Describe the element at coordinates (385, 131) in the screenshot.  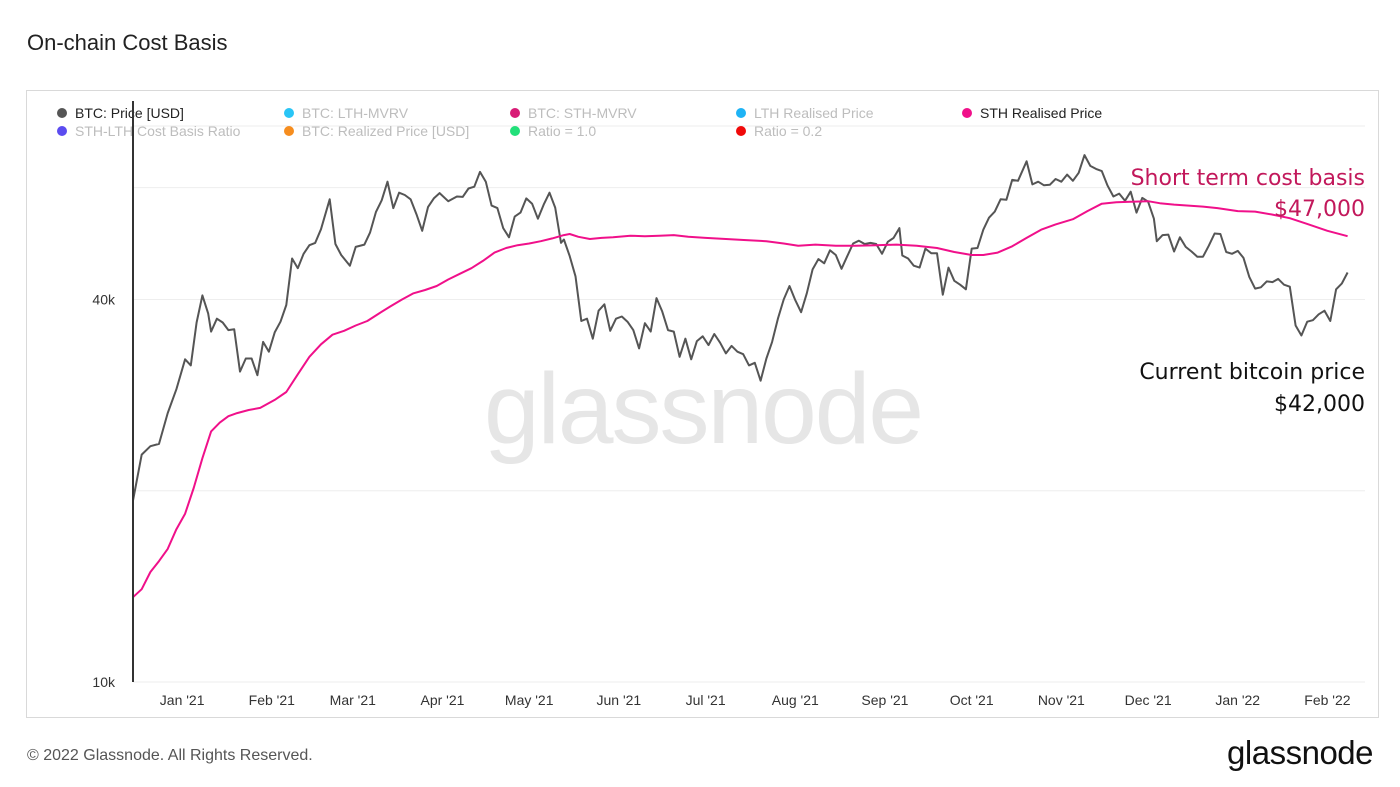
I see `legend-item: BTC: Realized Price [USD]` at that location.